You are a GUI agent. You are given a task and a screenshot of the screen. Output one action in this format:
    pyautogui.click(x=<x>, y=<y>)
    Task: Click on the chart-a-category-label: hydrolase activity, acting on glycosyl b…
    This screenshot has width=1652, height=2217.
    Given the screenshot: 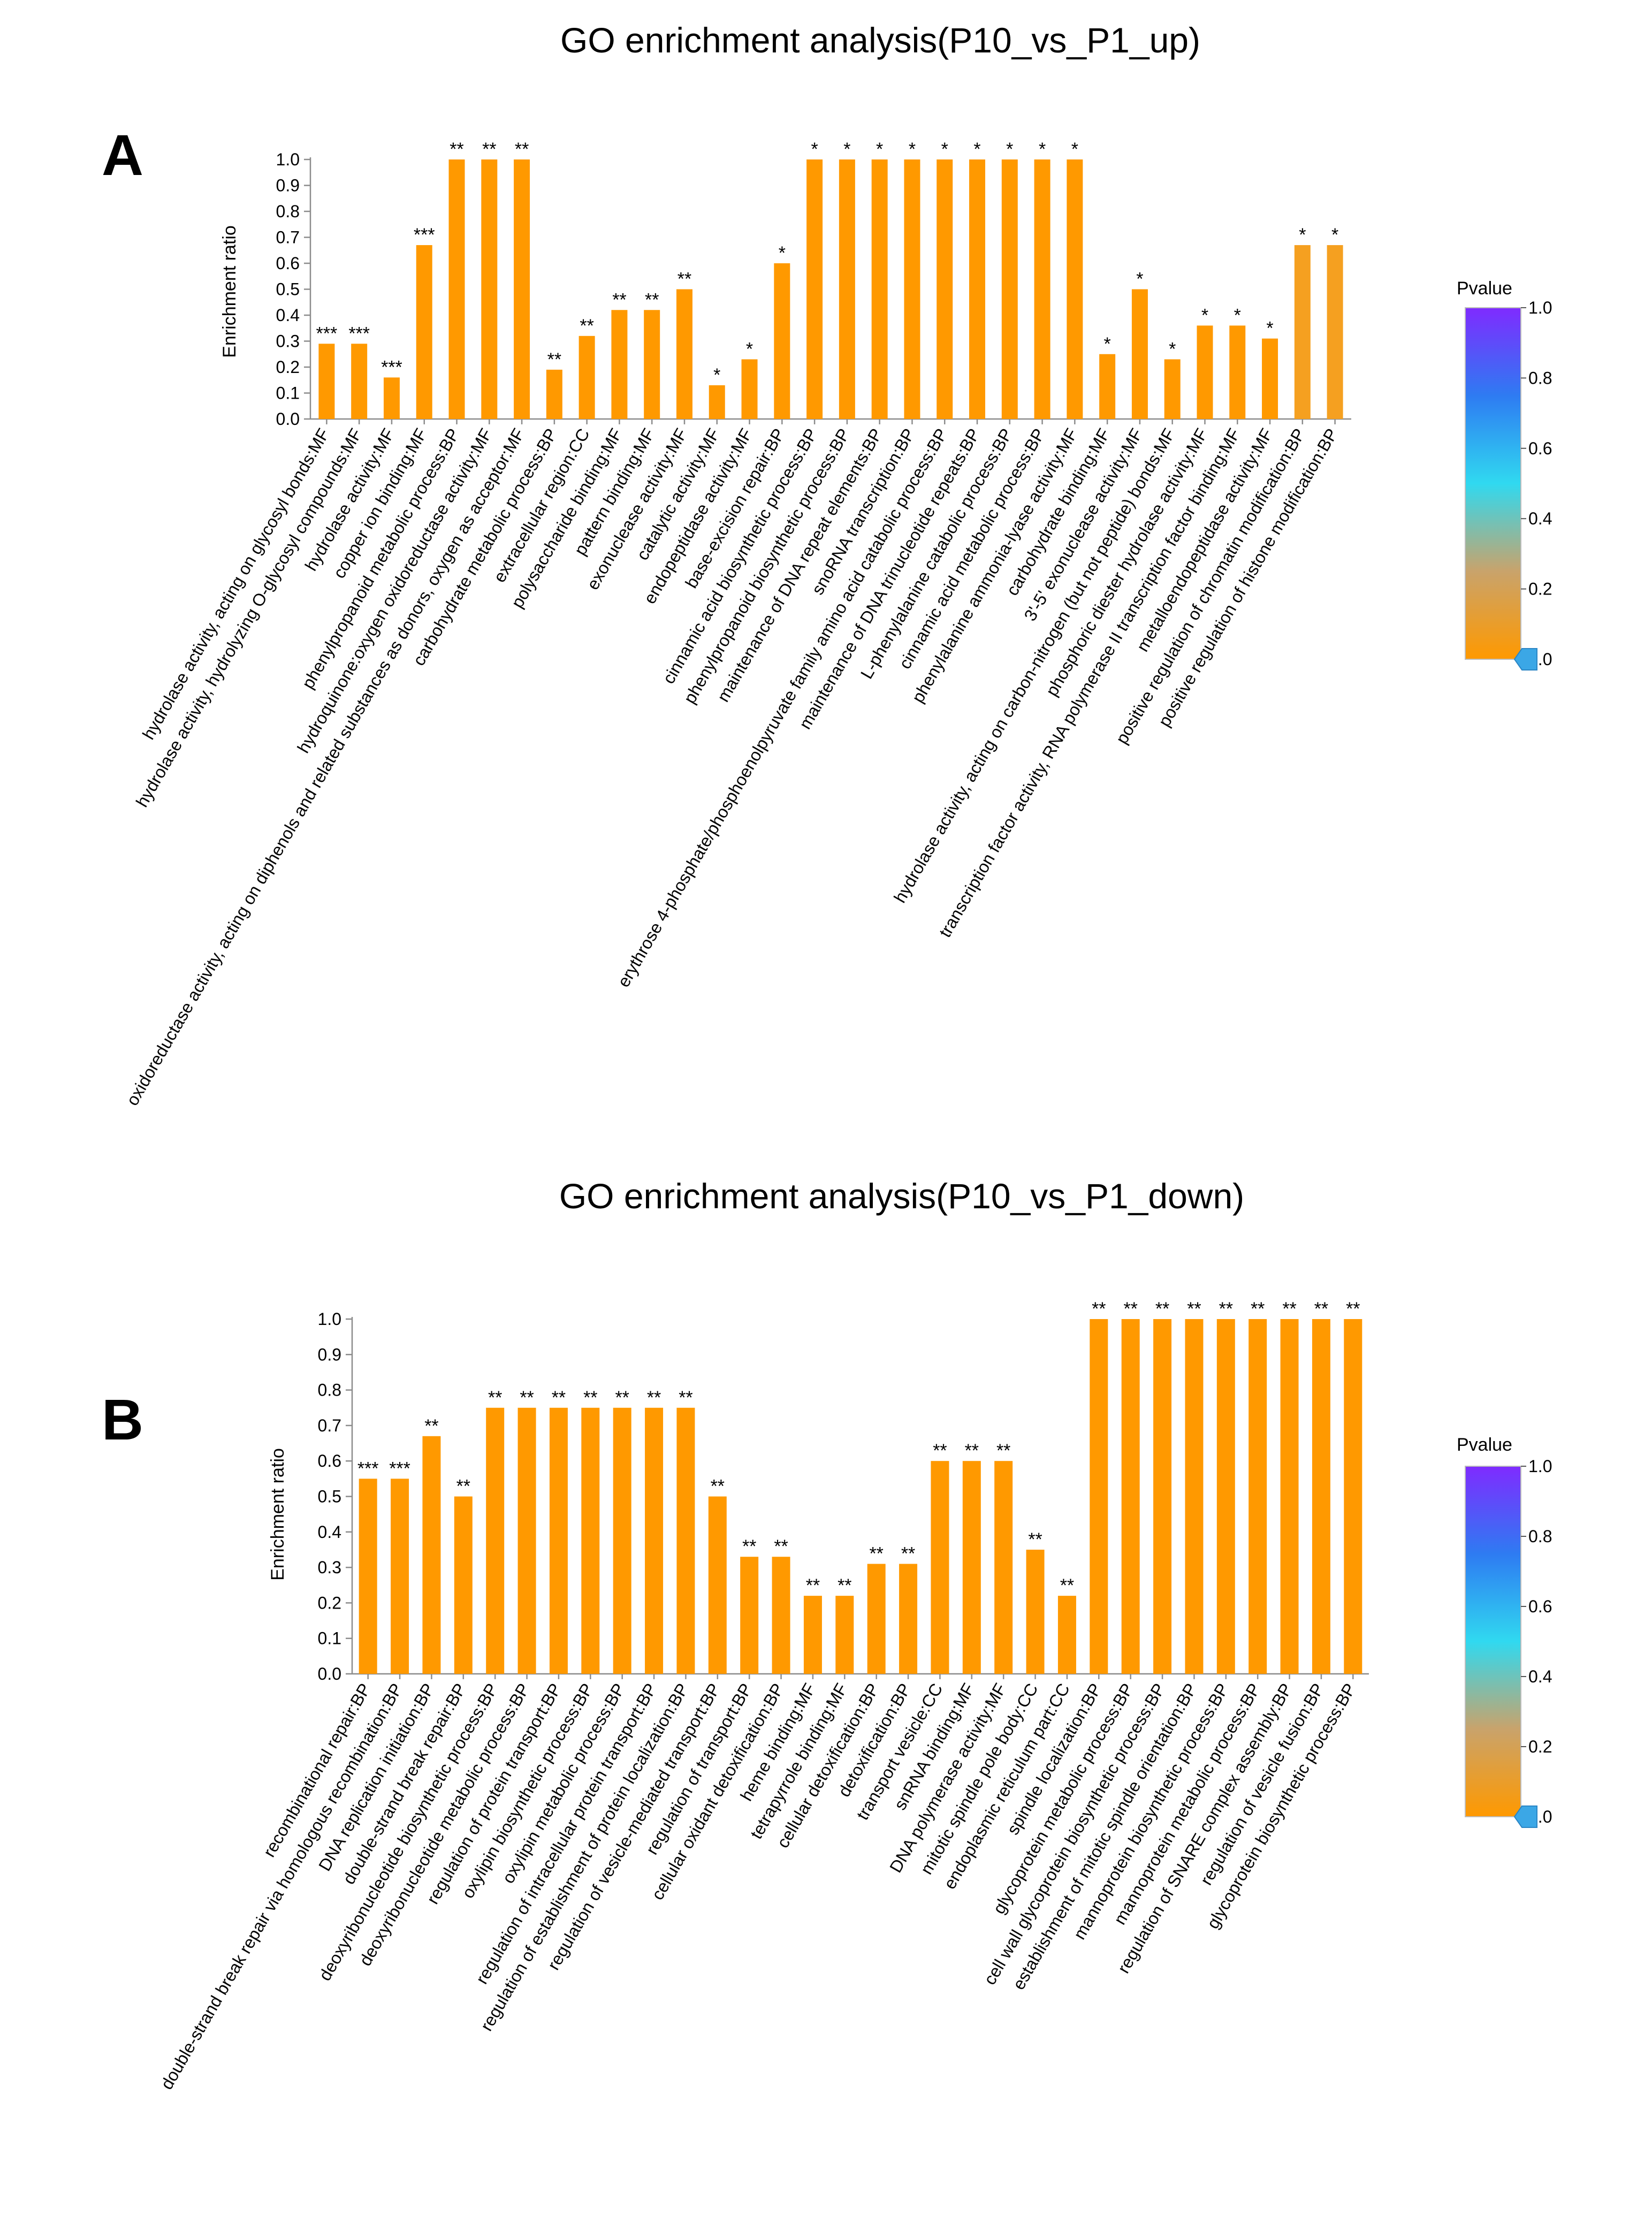 What is the action you would take?
    pyautogui.click(x=236, y=584)
    